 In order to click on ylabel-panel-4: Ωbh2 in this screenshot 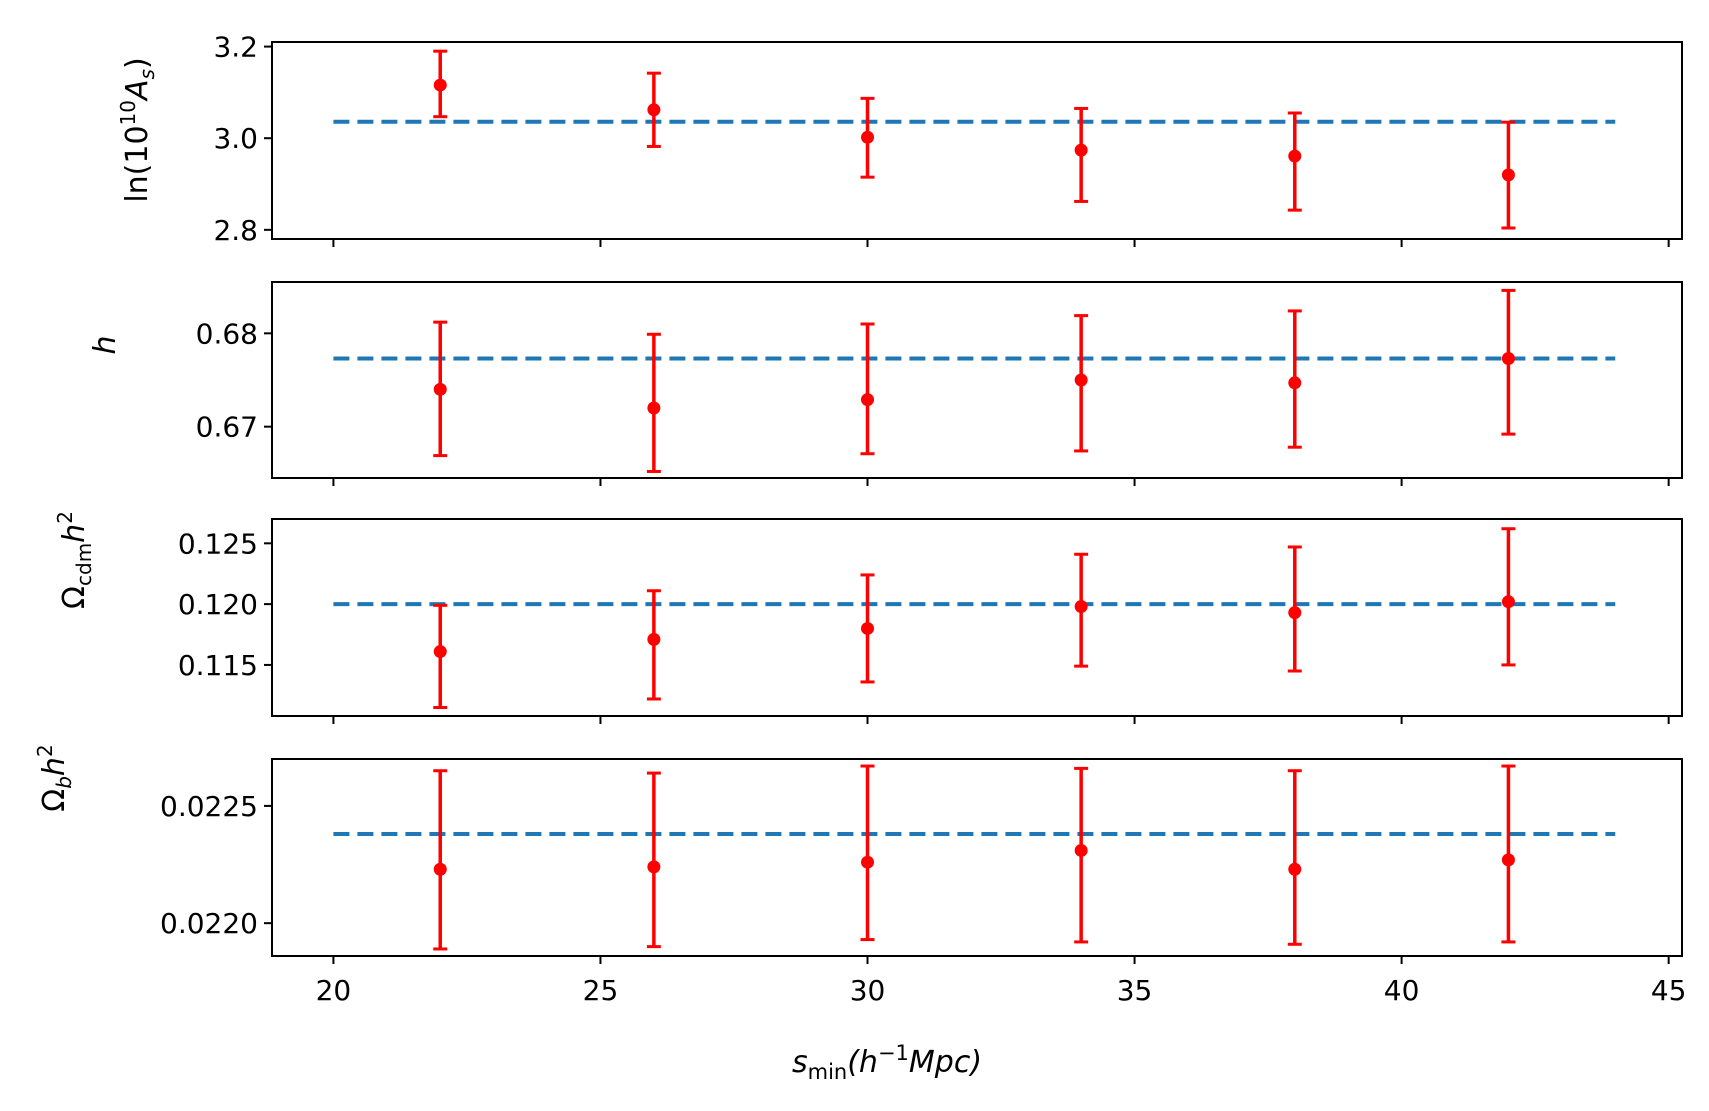, I will do `click(54, 777)`.